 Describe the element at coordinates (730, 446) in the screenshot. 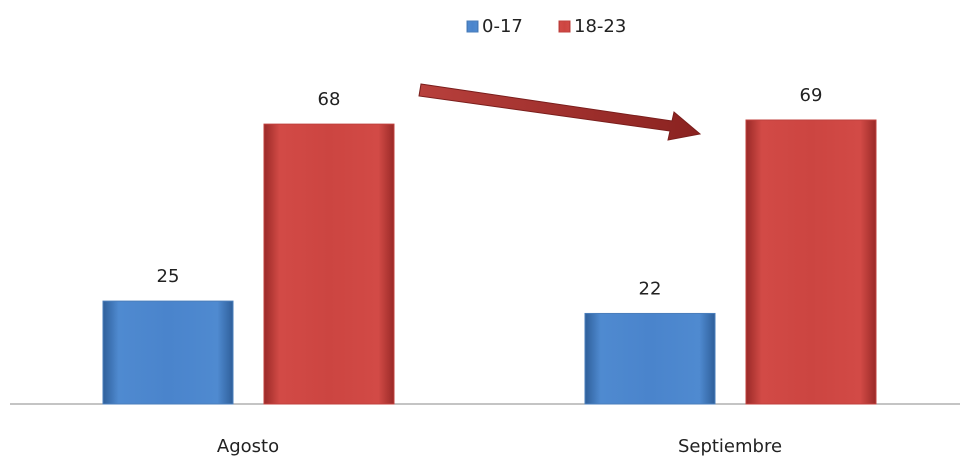

I see `x-tick-label: Septiembre` at that location.